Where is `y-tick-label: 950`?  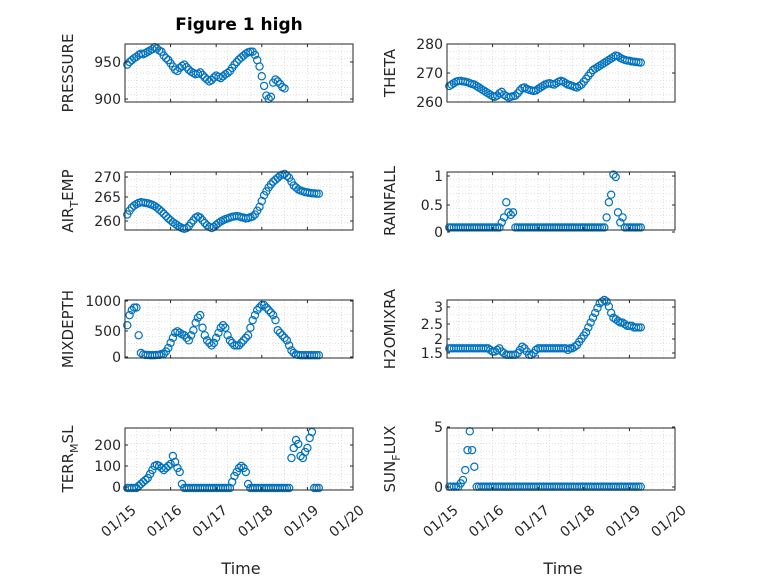
y-tick-label: 950 is located at coordinates (107, 63).